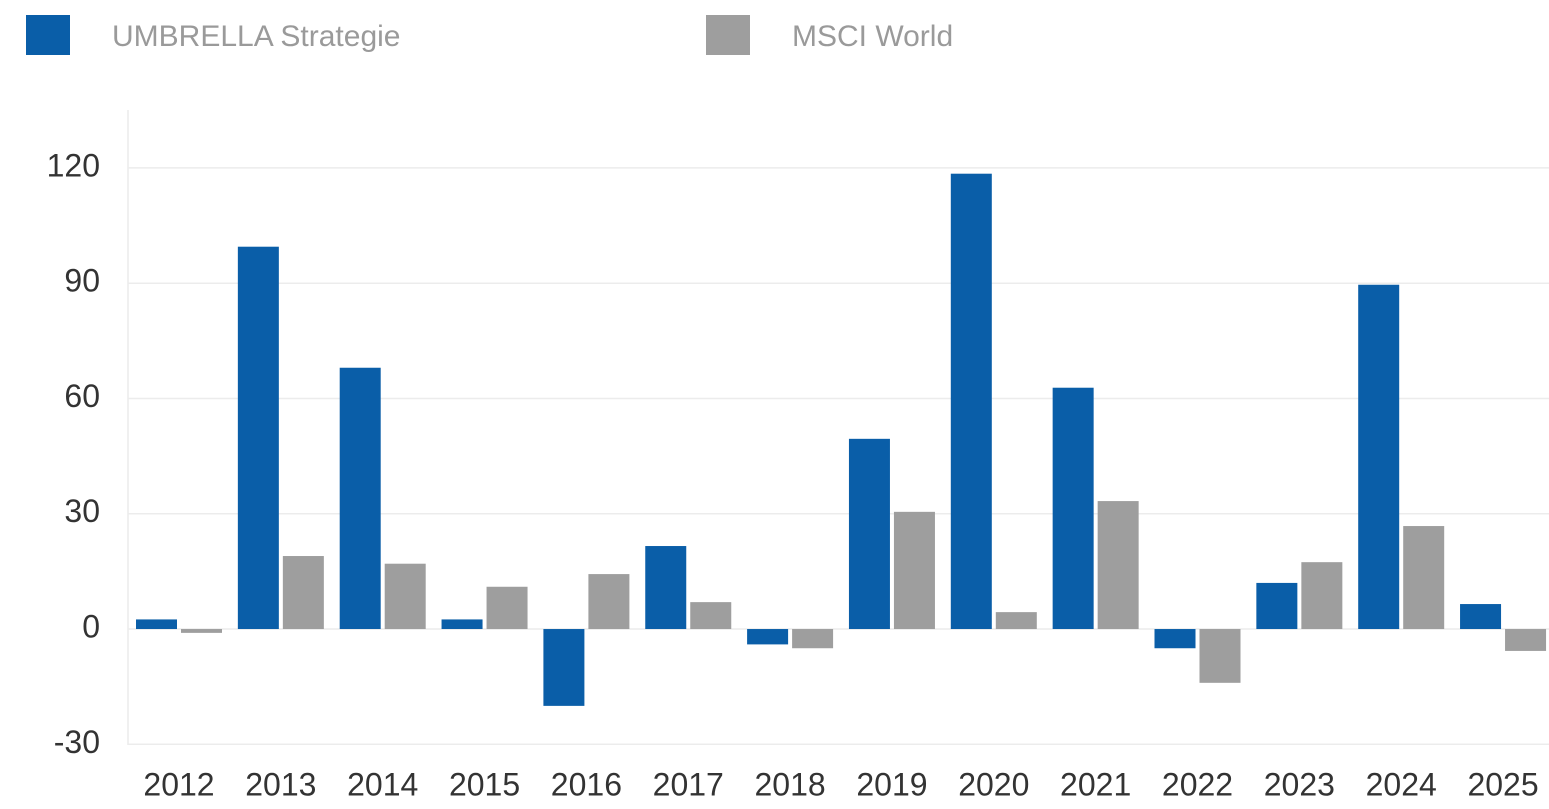 The height and width of the screenshot is (809, 1549). Describe the element at coordinates (1299, 784) in the screenshot. I see `x-tick-label: 2023` at that location.